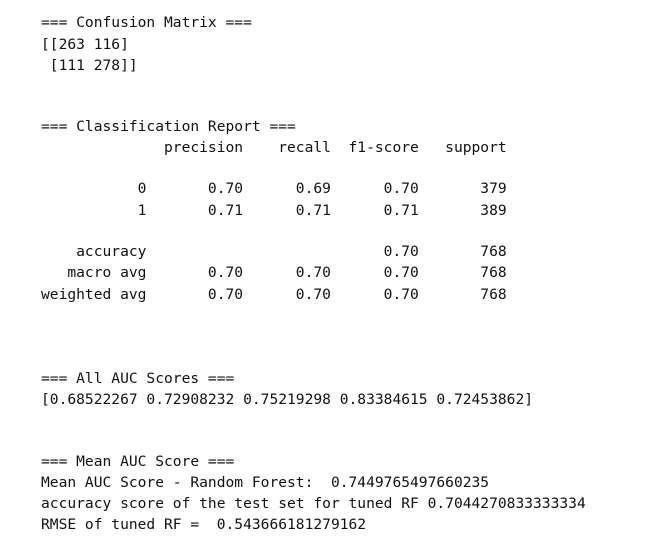 The height and width of the screenshot is (554, 650). I want to click on classification-report-header: precision recall f1-score support, so click(274, 147).